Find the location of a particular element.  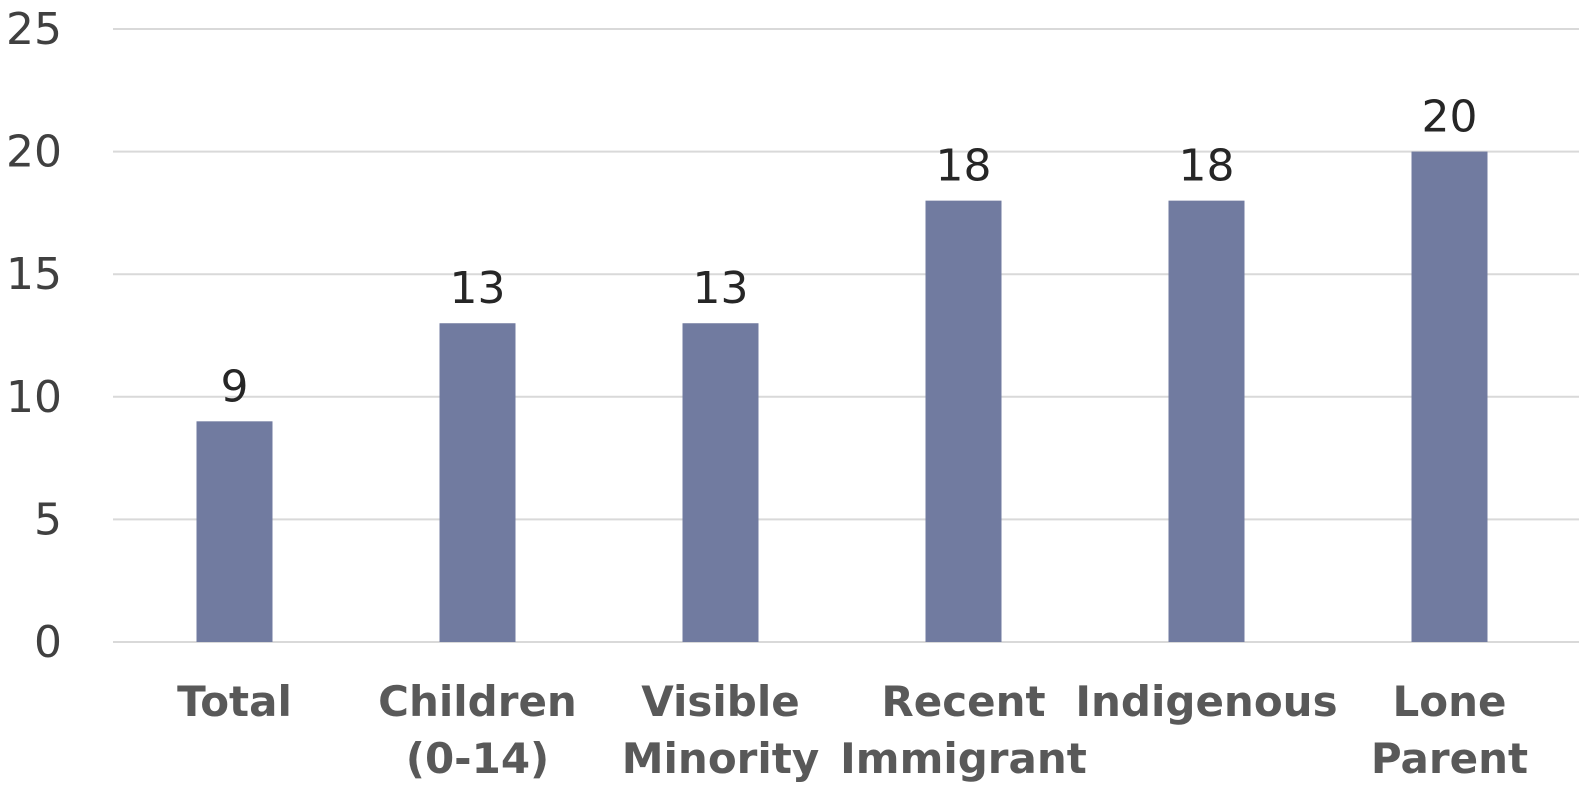

y-tick-label: 25 is located at coordinates (34, 29).